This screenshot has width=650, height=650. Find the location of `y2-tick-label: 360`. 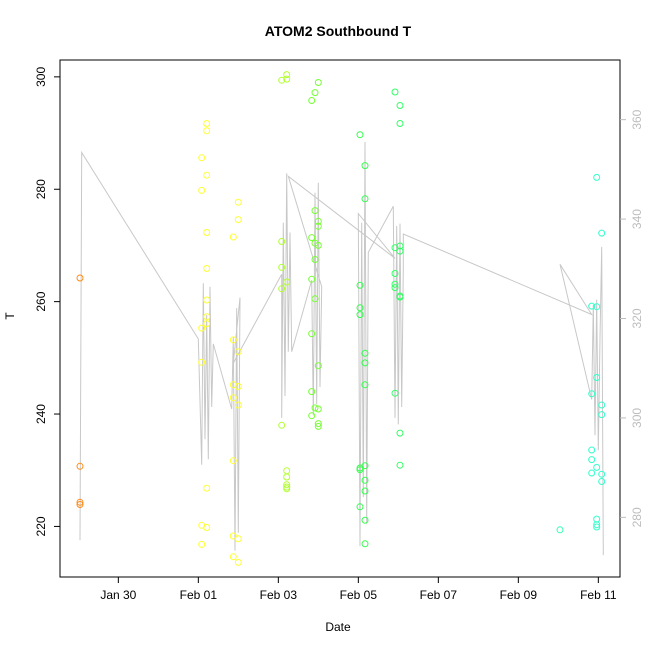

y2-tick-label: 360 is located at coordinates (637, 119).